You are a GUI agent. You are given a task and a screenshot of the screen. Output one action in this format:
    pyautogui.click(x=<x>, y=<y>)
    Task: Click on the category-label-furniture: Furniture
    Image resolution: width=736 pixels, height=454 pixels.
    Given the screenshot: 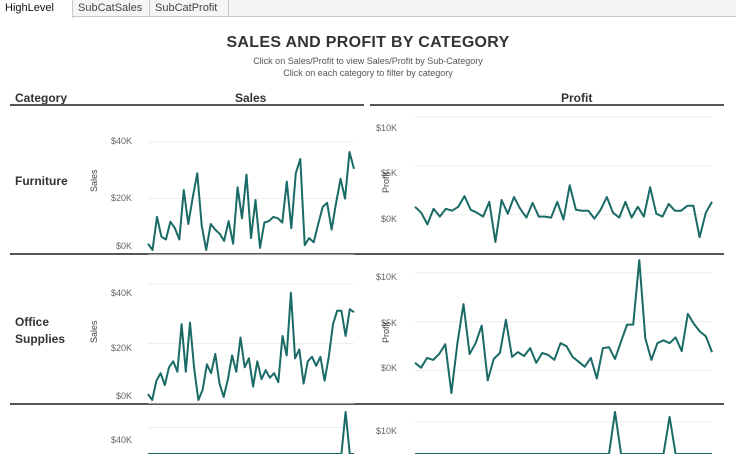 What is the action you would take?
    pyautogui.click(x=41, y=181)
    